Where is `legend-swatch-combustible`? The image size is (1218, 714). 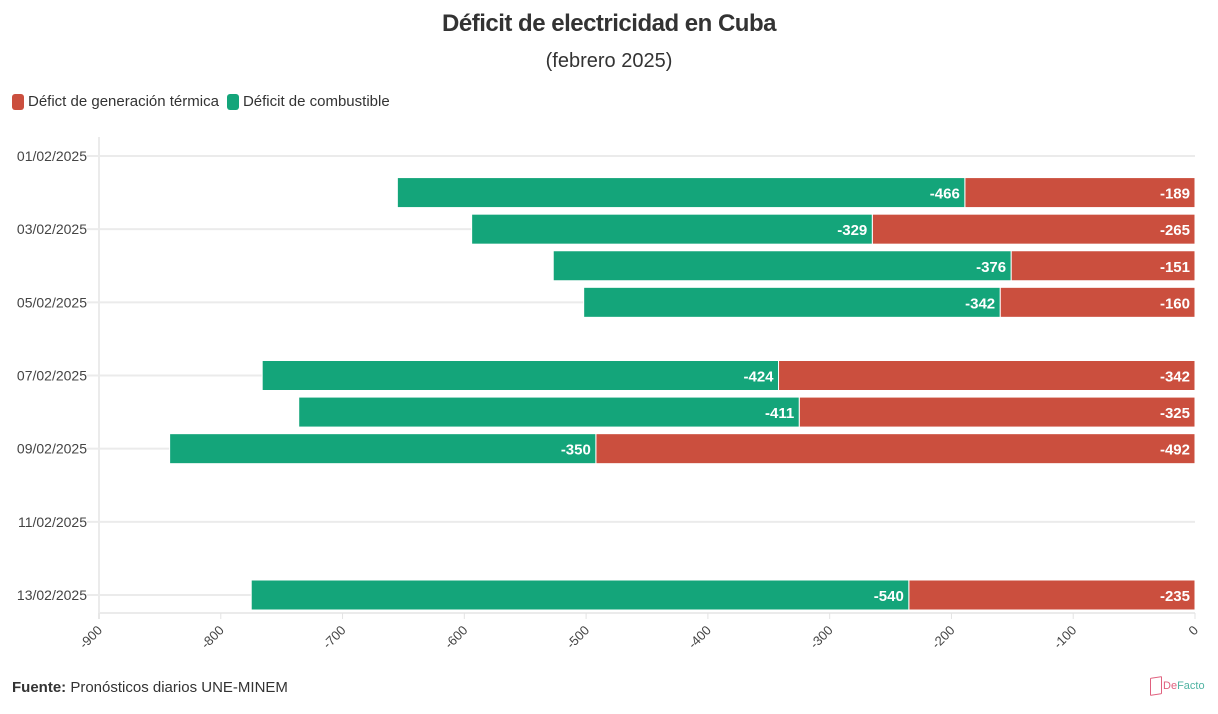 legend-swatch-combustible is located at coordinates (232, 101).